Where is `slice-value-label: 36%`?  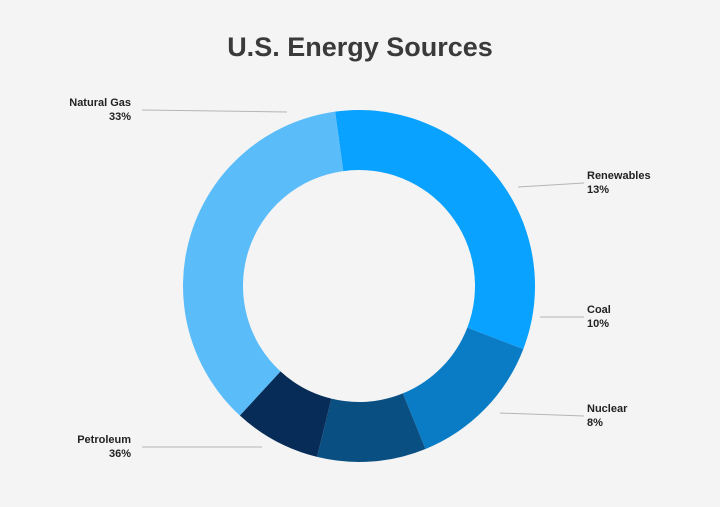
slice-value-label: 36% is located at coordinates (120, 454).